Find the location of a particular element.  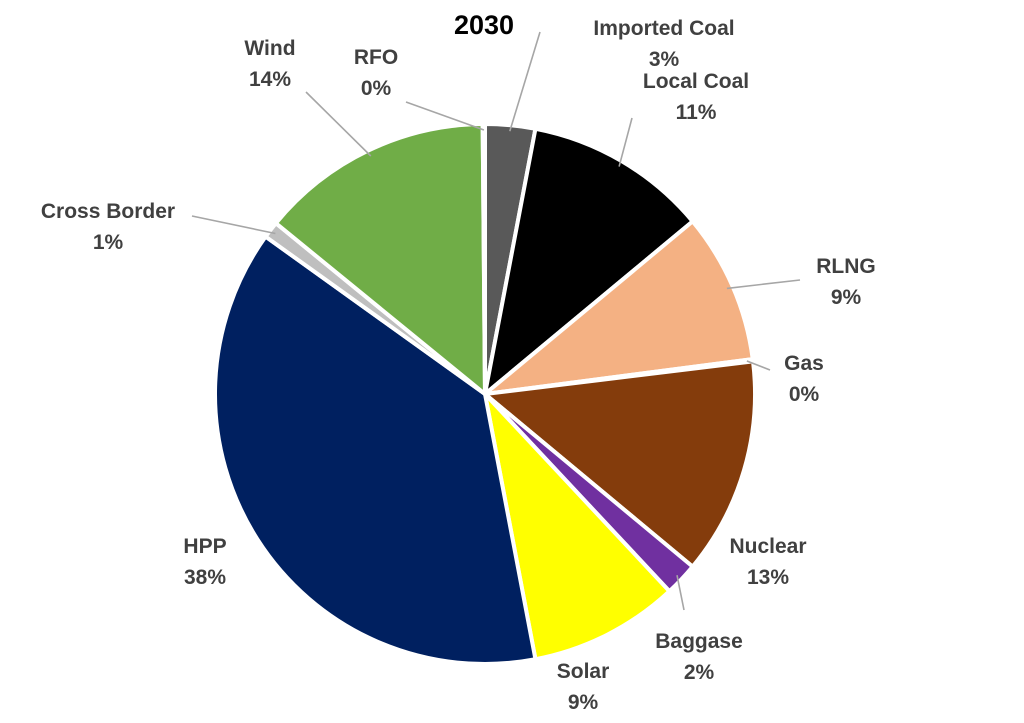

label-name-imported-coal: Imported Coal is located at coordinates (663, 28).